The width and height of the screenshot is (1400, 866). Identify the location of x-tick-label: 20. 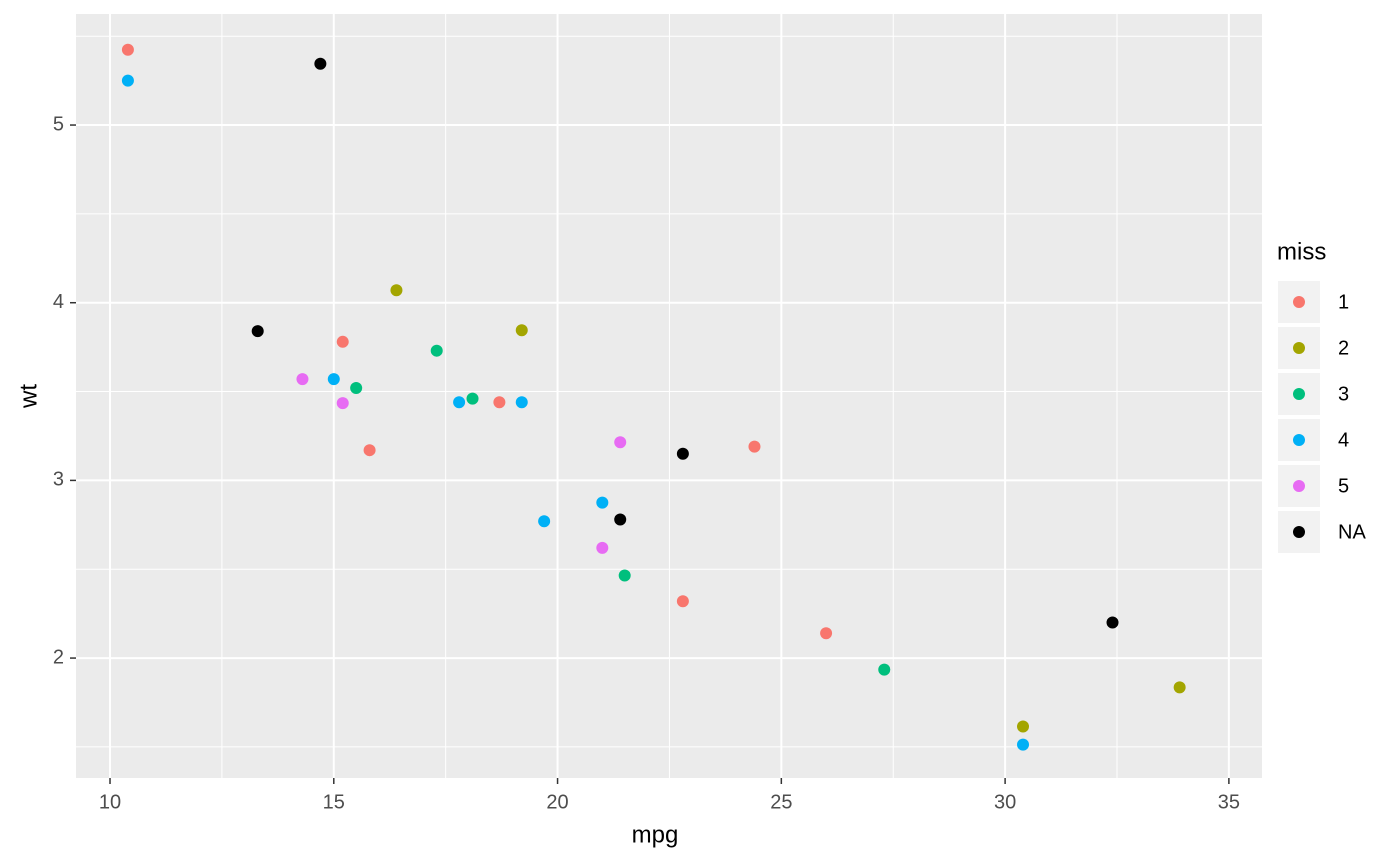
(557, 802).